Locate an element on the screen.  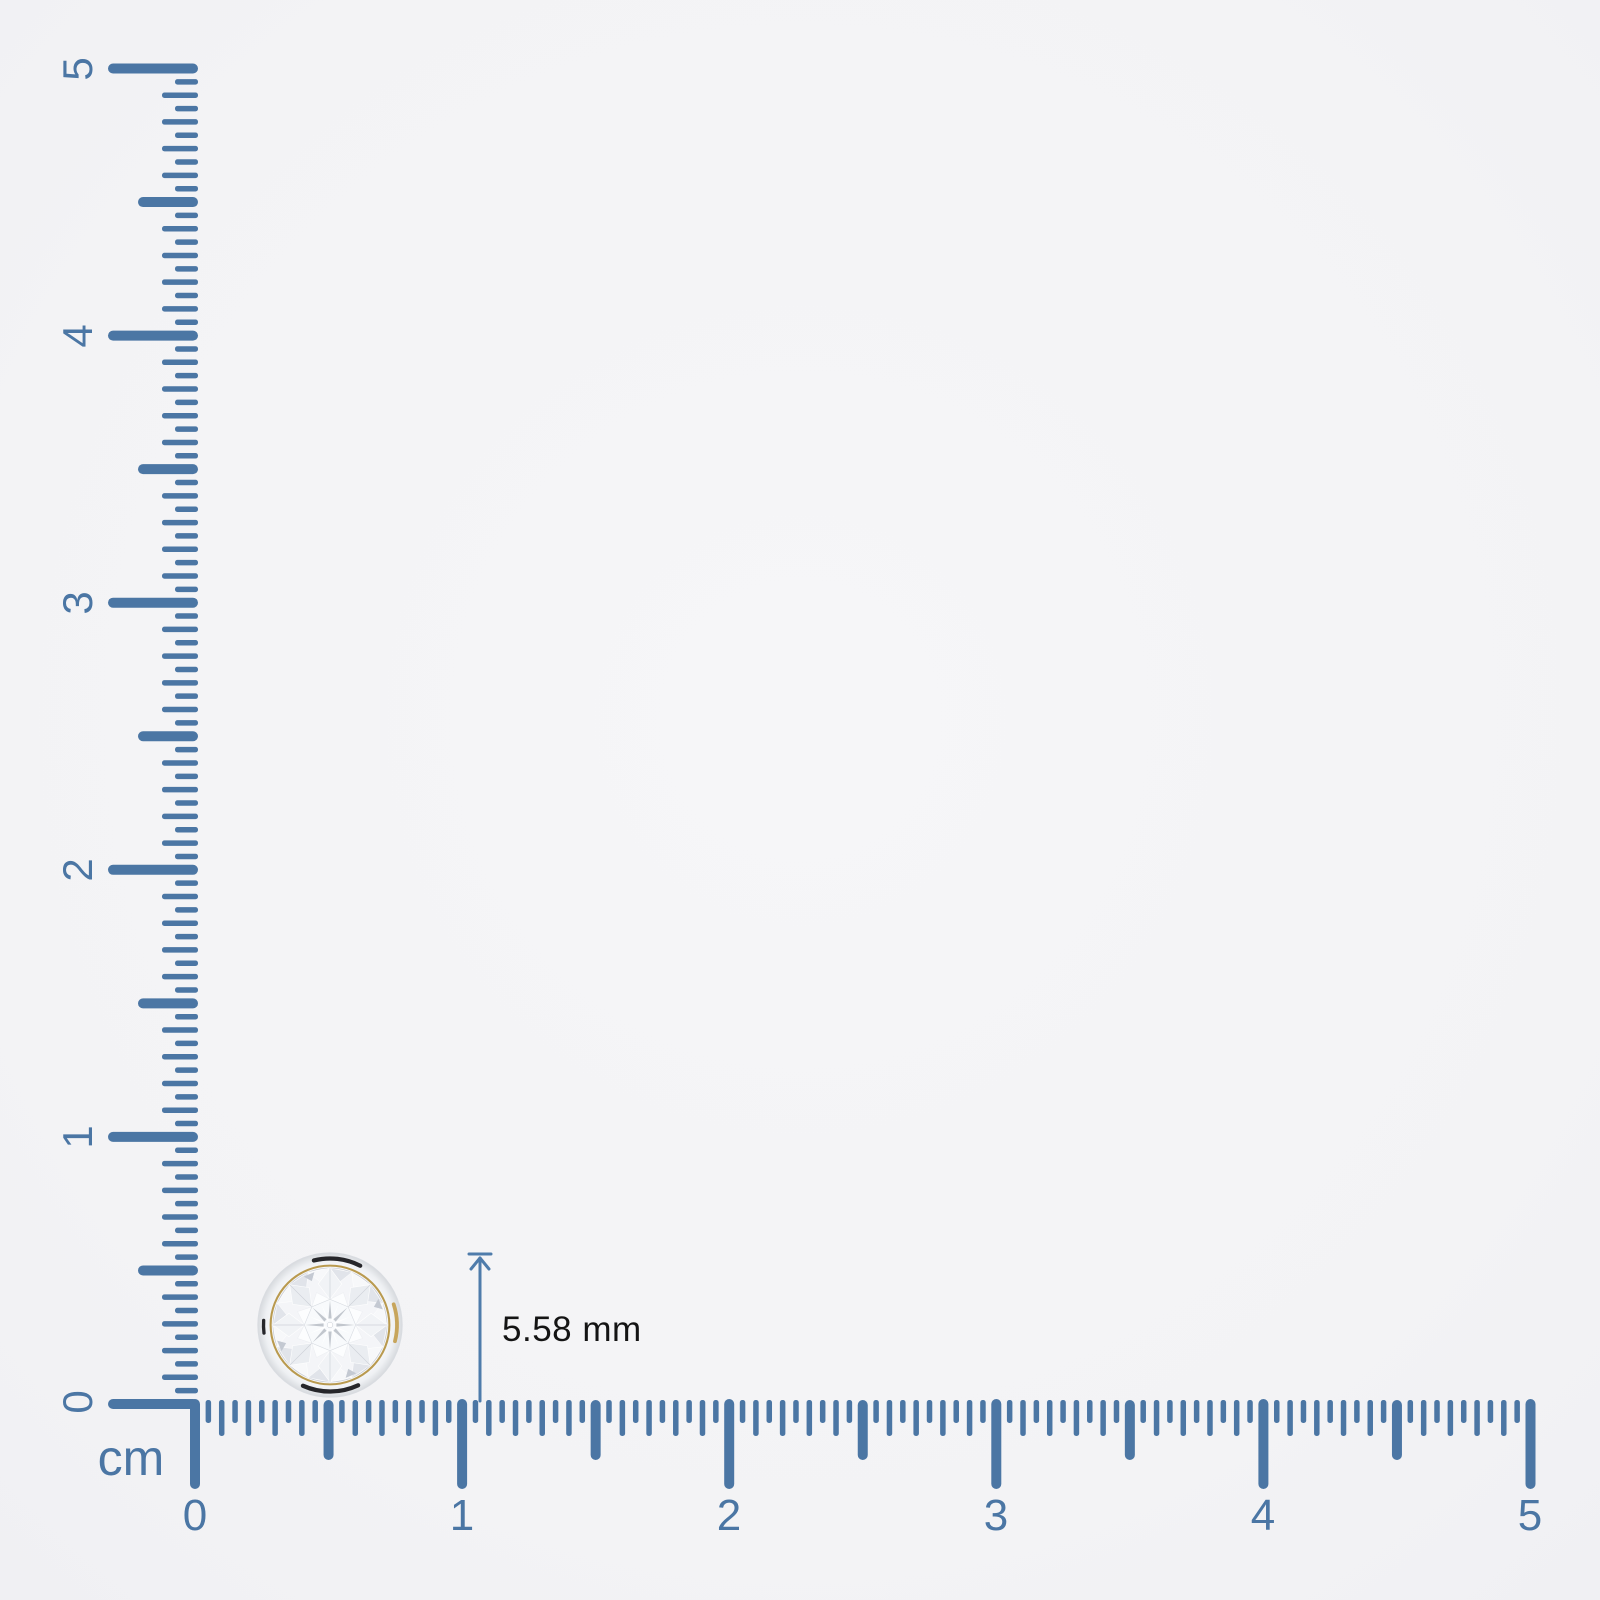
vertical-label-1: 1 is located at coordinates (77, 1137).